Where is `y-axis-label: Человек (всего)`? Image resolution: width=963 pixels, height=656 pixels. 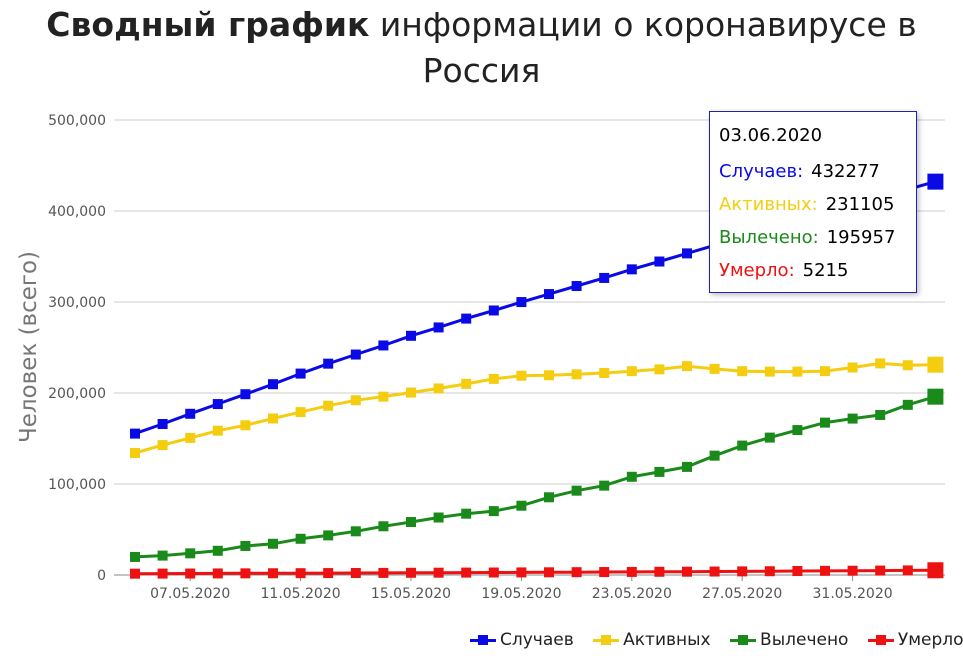 y-axis-label: Человек (всего) is located at coordinates (29, 347).